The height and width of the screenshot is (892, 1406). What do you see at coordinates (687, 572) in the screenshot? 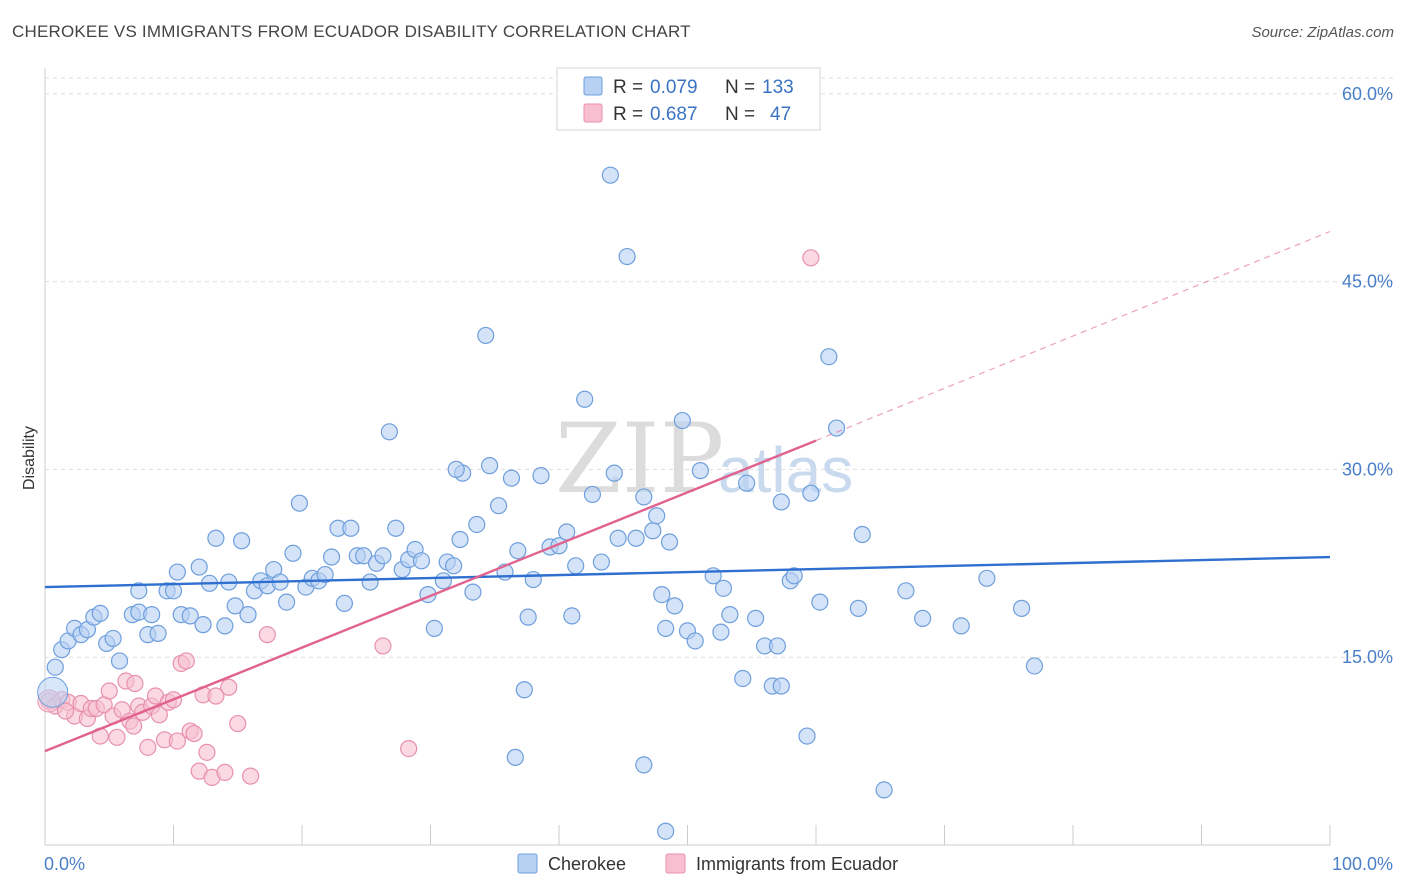
I see `cherokee-trend-line` at bounding box center [687, 572].